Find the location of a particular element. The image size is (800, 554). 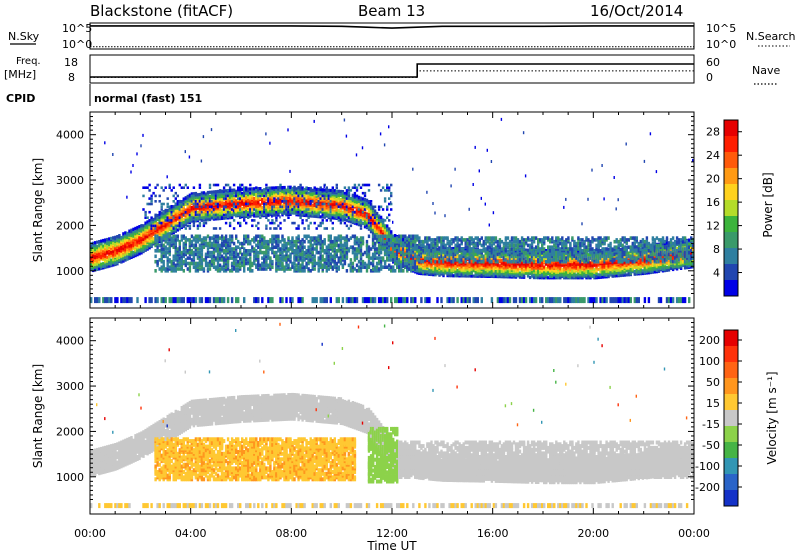

nsky-label: N.Sky is located at coordinates (24, 36).